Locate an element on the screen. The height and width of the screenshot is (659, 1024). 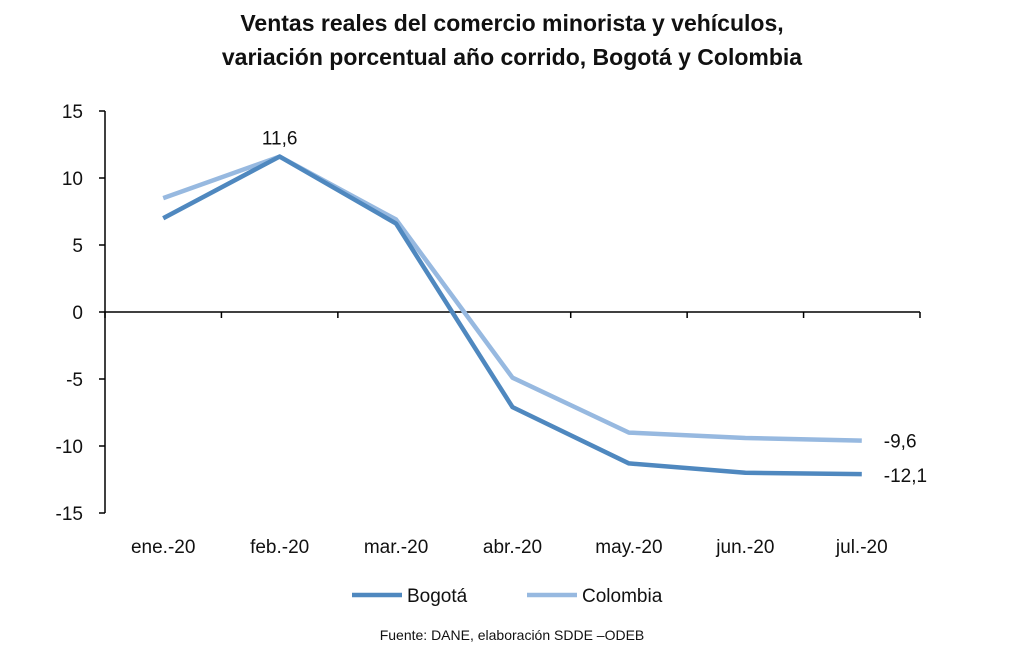
y-tick-label: -10 is located at coordinates (69, 447).